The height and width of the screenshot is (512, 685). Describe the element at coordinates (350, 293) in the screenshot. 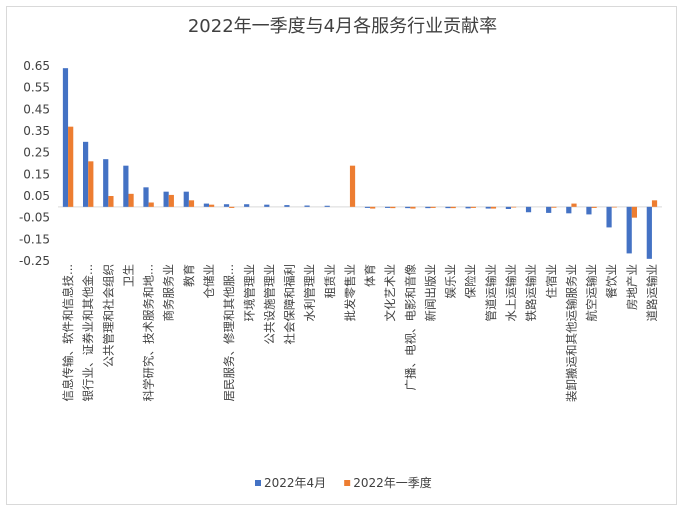

I see `x-tick-label: 批发零售业` at that location.